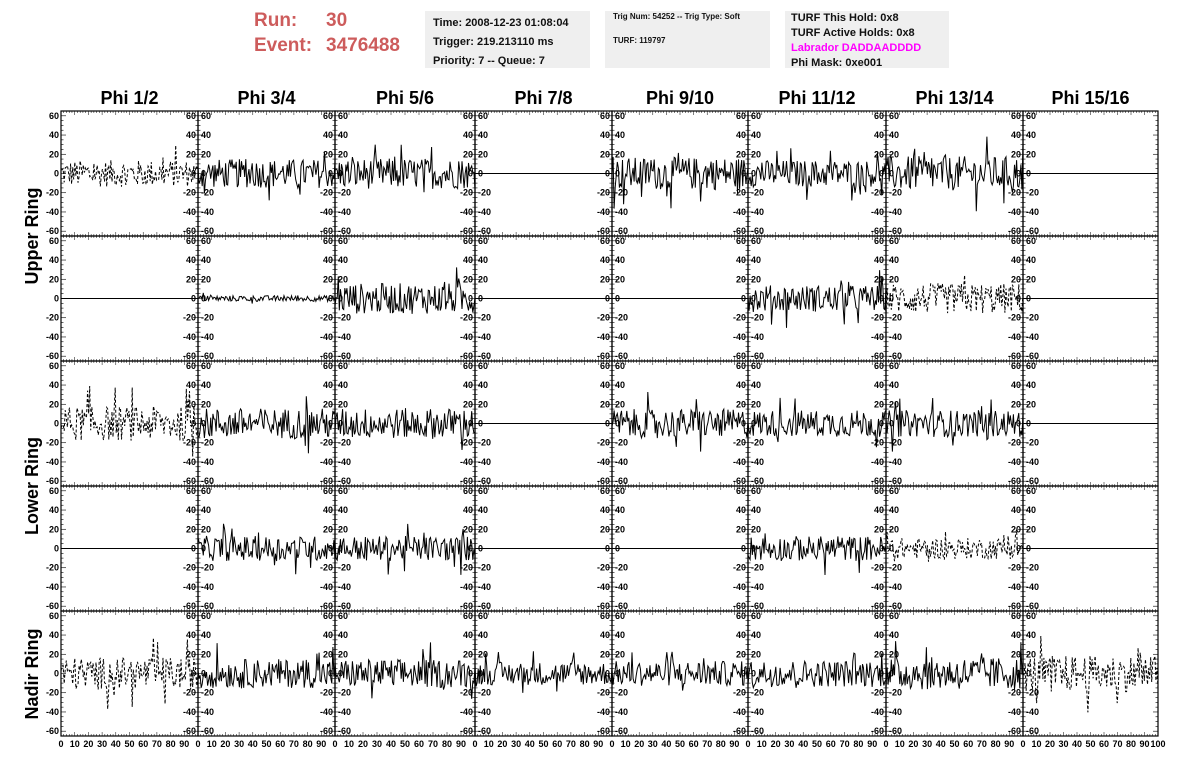  What do you see at coordinates (129, 98) in the screenshot?
I see `column-title: Phi 1/2` at bounding box center [129, 98].